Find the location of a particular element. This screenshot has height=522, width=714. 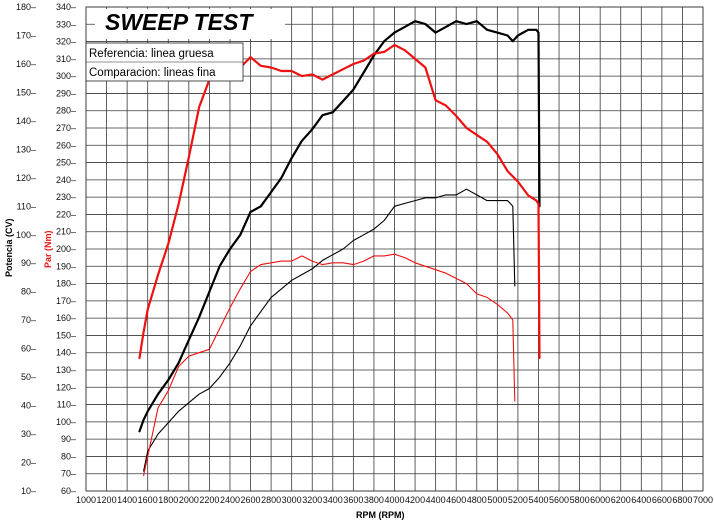

torque-tick-label: 280– is located at coordinates (66, 111).